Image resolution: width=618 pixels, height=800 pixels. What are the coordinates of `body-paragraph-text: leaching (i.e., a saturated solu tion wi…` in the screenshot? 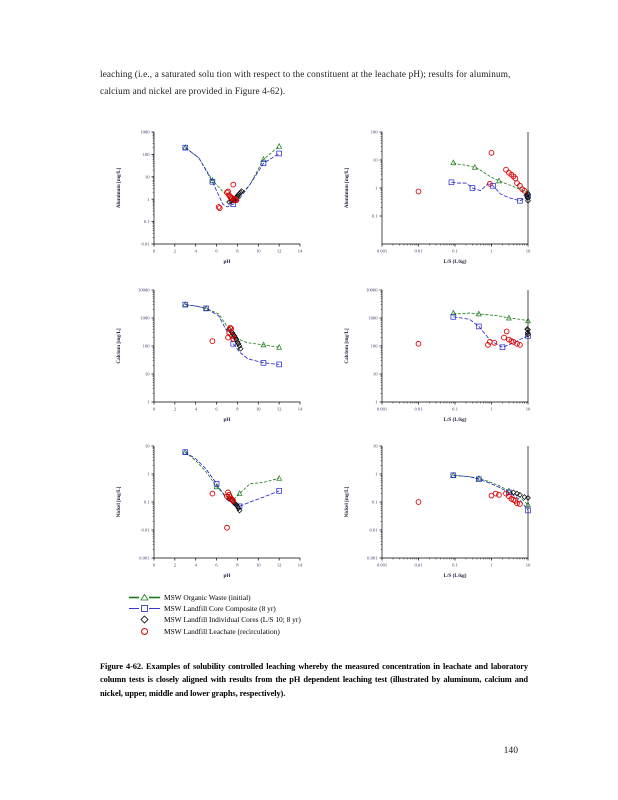 It's located at (305, 82).